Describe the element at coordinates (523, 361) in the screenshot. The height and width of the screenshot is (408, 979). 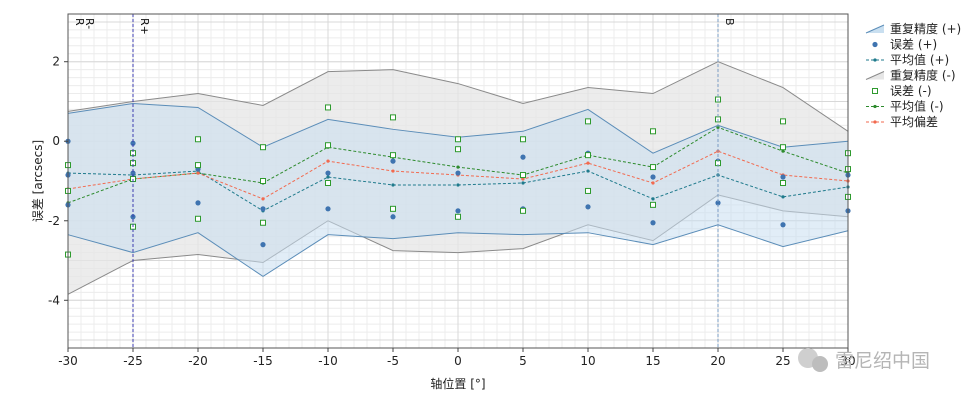
I see `x-tick-label: 5` at that location.